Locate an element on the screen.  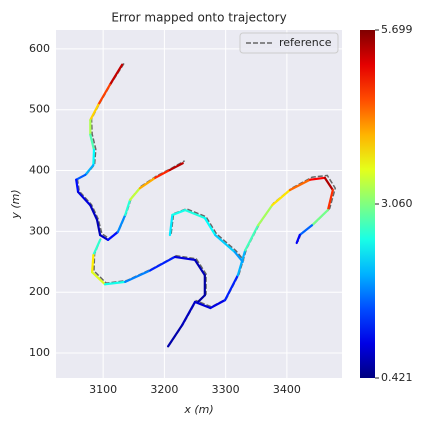
x-tick-label: 3200 is located at coordinates (164, 389).